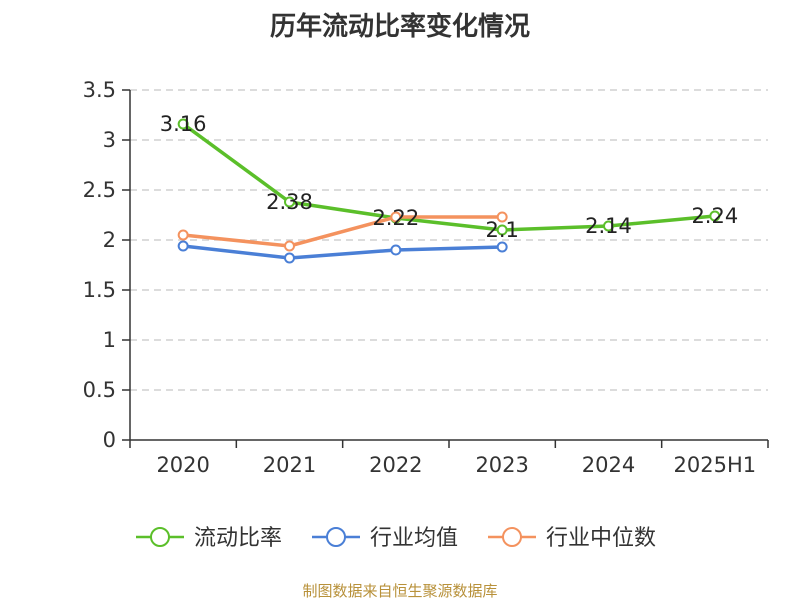  I want to click on data-label: 2.22, so click(395, 218).